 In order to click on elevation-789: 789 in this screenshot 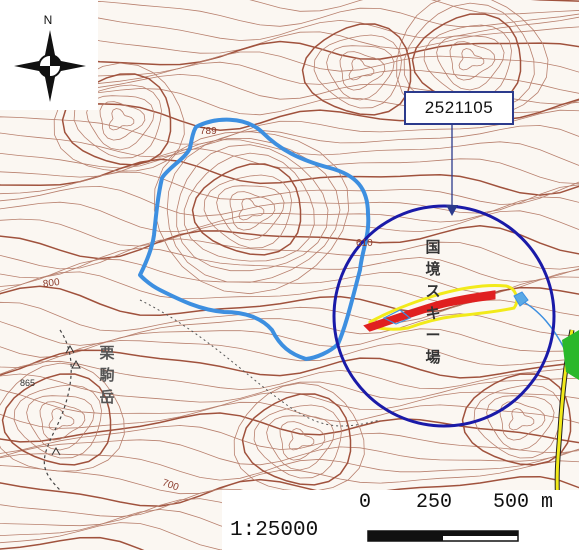, I will do `click(208, 131)`.